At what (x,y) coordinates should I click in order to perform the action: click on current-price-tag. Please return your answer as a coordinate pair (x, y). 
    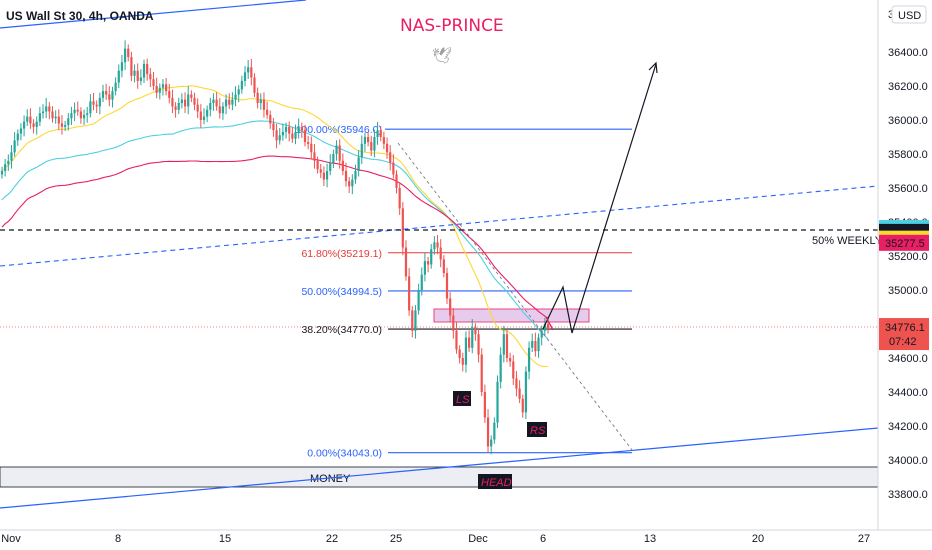
    Looking at the image, I should click on (904, 334).